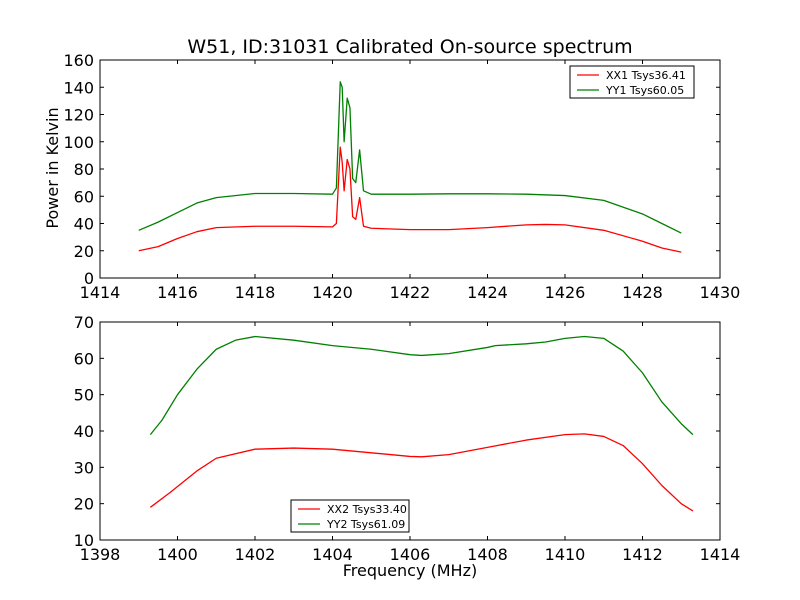 The width and height of the screenshot is (800, 600). Describe the element at coordinates (565, 292) in the screenshot. I see `x-tick-label: 1426` at that location.